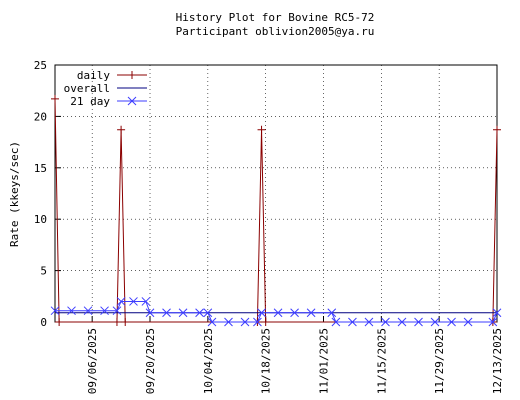  What do you see at coordinates (208, 361) in the screenshot?
I see `x-tick-label: 10/04/2025` at bounding box center [208, 361].